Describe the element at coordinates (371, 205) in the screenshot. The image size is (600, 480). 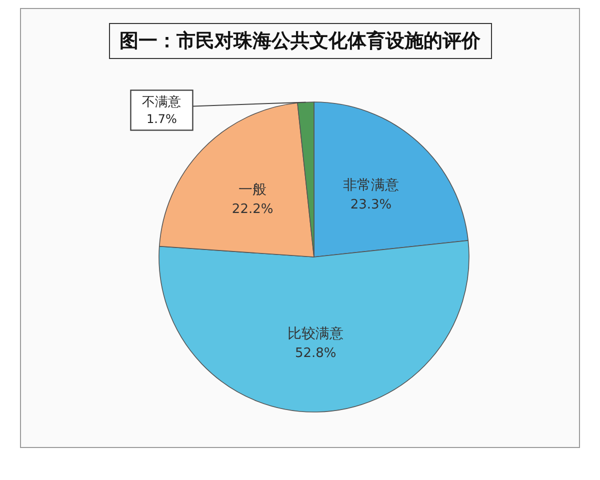
I see `data-label: 23.3%` at that location.